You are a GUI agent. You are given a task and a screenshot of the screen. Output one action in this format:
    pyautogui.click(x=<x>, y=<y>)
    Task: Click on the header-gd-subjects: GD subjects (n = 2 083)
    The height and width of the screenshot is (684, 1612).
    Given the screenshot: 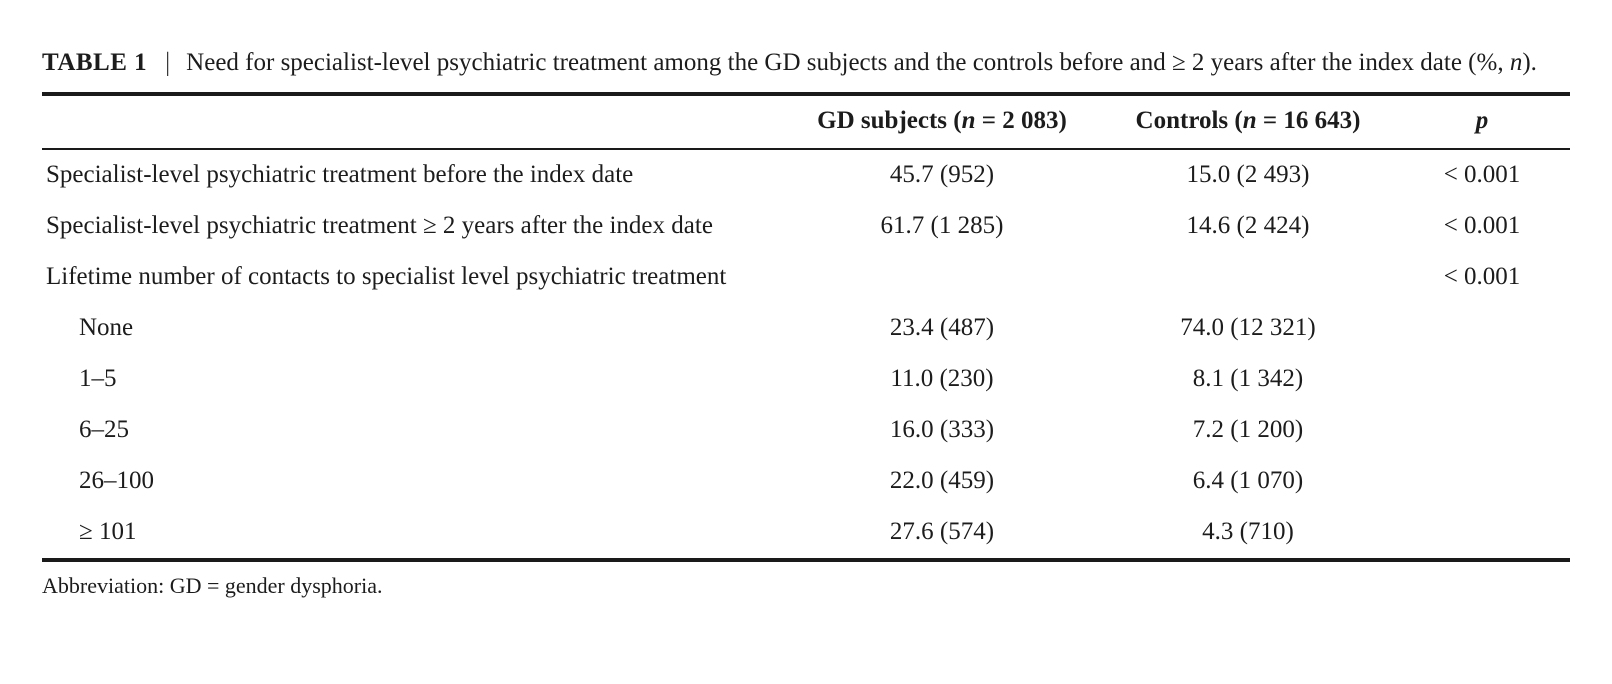 What is the action you would take?
    pyautogui.click(x=942, y=122)
    